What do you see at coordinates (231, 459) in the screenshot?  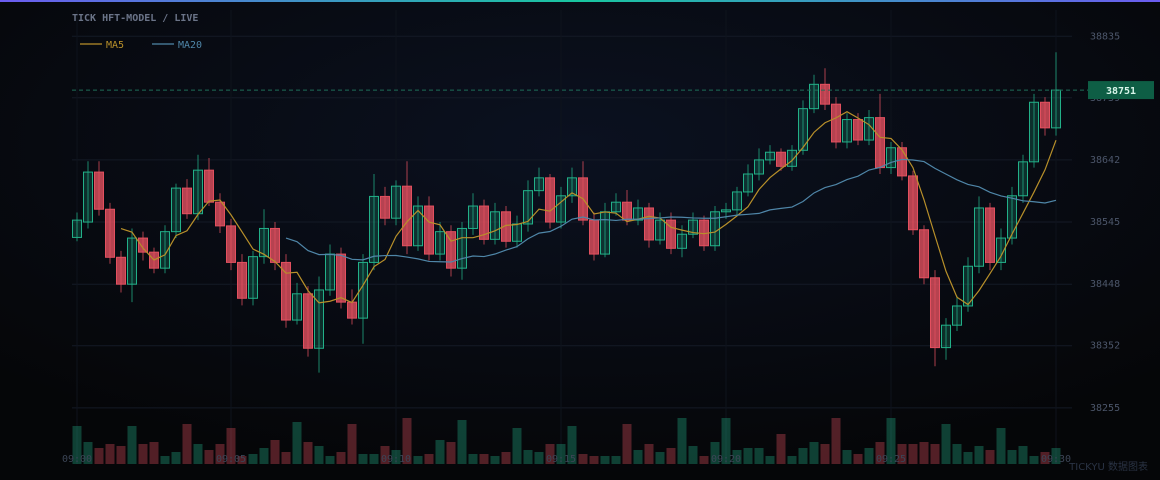 I see `x-tick-label: 09:05` at bounding box center [231, 459].